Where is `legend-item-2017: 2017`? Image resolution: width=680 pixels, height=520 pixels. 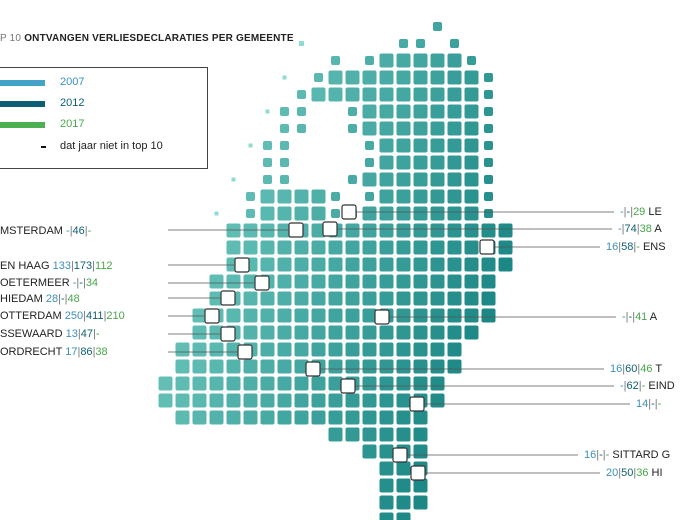
legend-item-2017: 2017 is located at coordinates (98, 125).